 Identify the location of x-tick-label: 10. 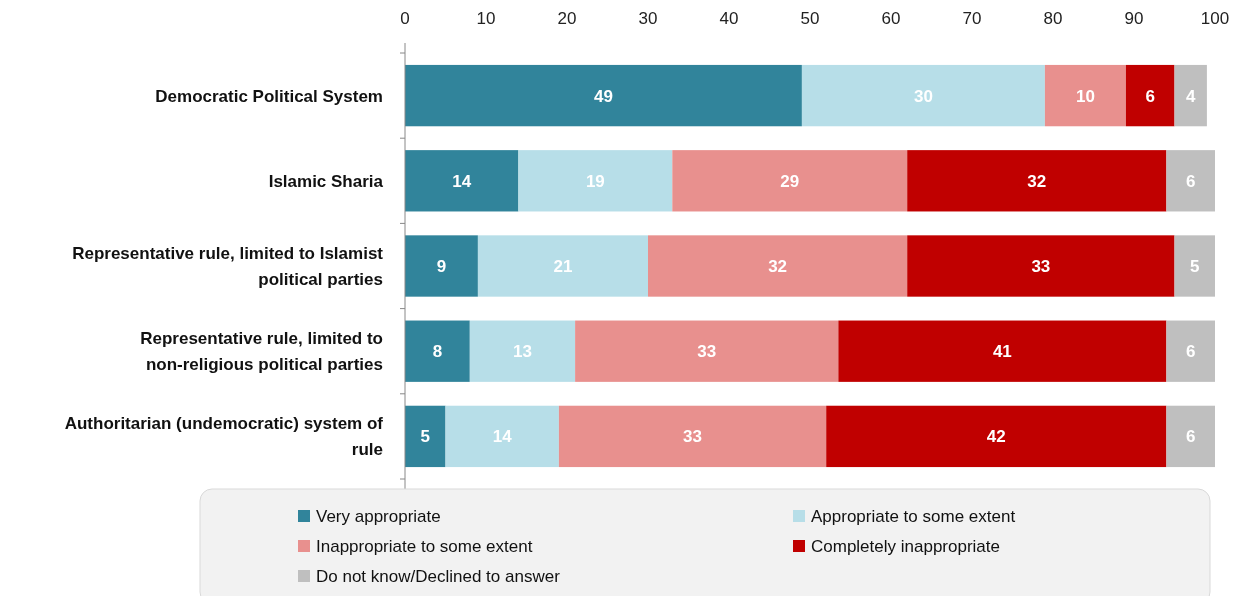
(486, 18).